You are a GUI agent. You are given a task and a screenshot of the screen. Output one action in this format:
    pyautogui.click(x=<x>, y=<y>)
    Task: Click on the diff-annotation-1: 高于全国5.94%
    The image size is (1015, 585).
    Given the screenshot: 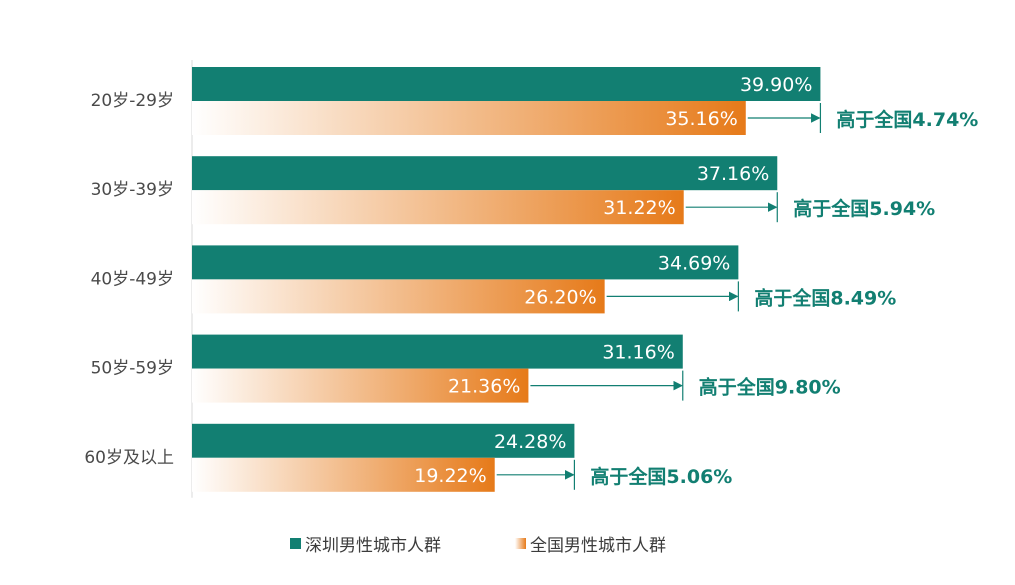 What is the action you would take?
    pyautogui.click(x=864, y=208)
    